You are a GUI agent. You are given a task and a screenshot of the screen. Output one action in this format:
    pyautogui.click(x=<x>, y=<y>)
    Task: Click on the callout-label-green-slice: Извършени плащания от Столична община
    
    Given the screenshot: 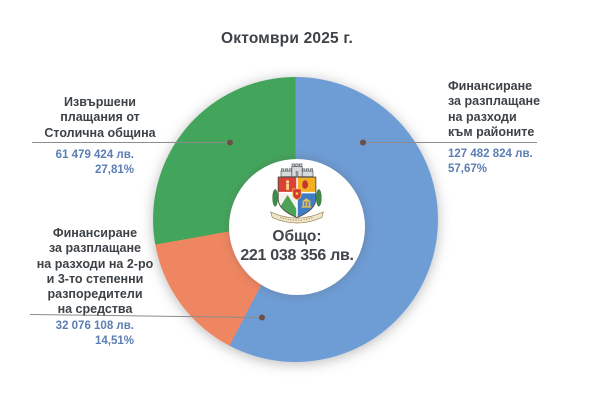 What is the action you would take?
    pyautogui.click(x=100, y=118)
    